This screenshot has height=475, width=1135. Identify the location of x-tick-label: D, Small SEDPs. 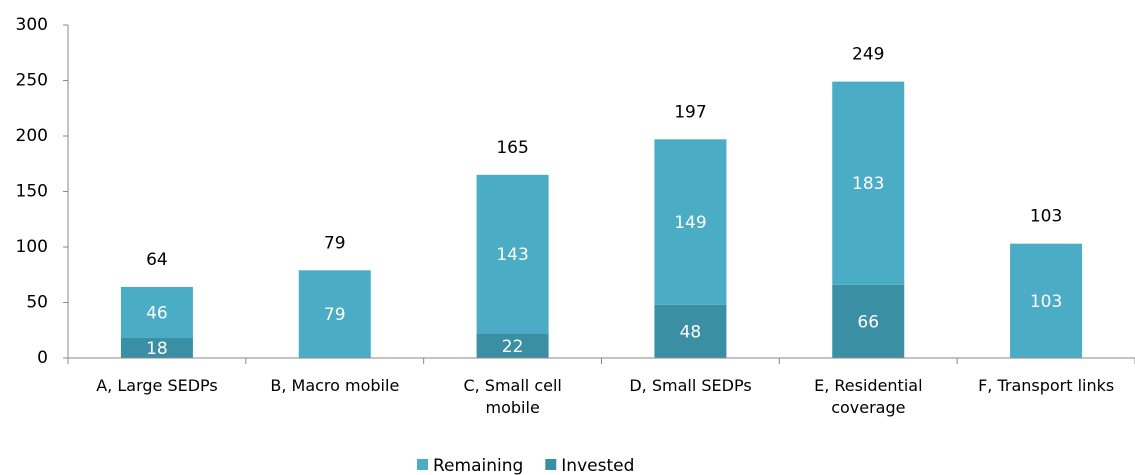
(690, 385).